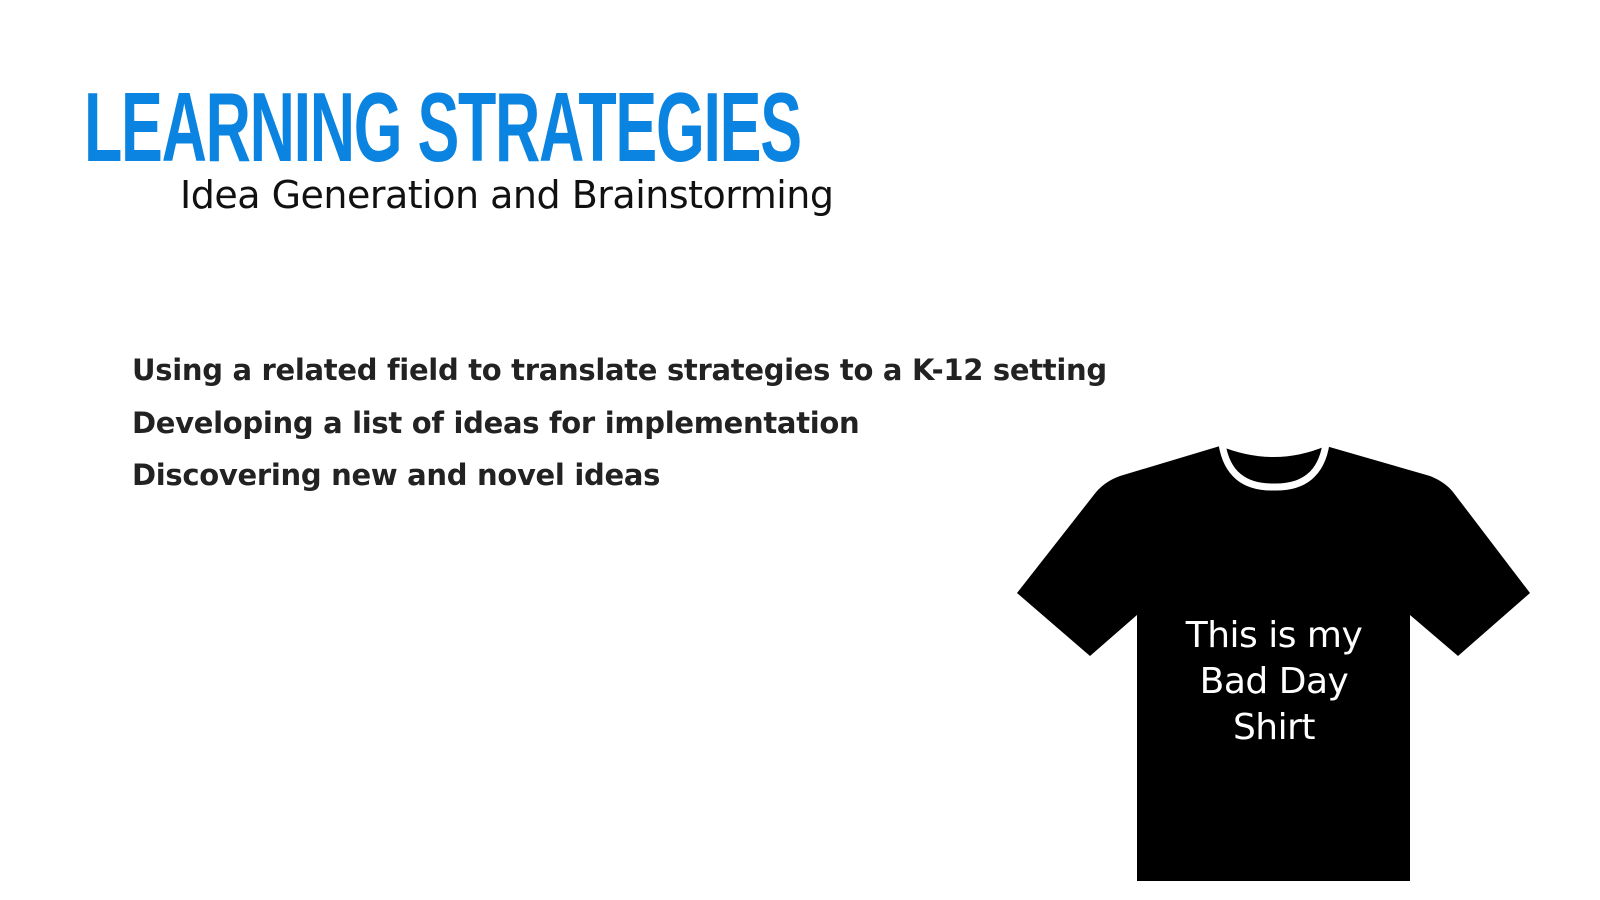 The height and width of the screenshot is (900, 1600). I want to click on shirt-caption: This is my Bad Day Shirt, so click(1274, 682).